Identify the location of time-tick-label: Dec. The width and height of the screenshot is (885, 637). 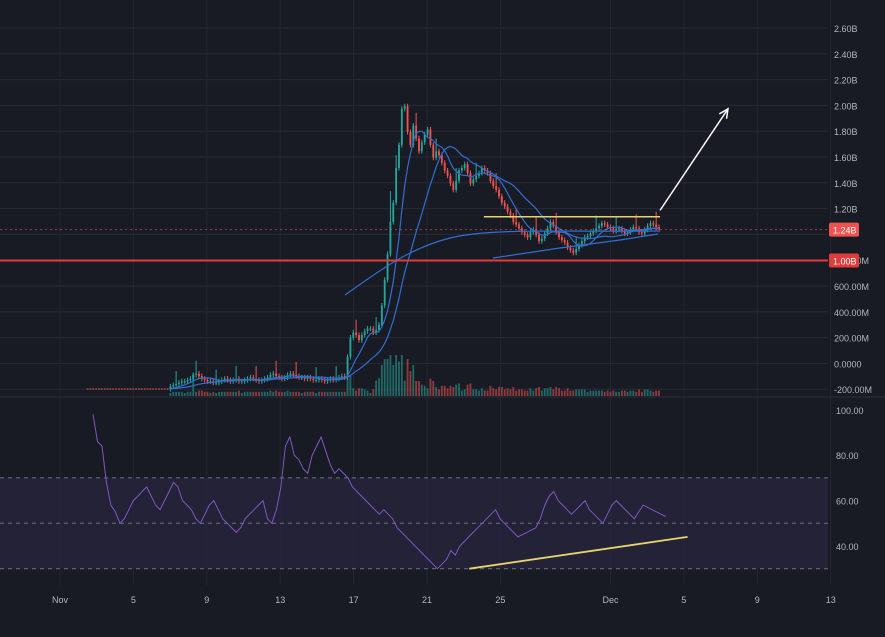
(610, 600).